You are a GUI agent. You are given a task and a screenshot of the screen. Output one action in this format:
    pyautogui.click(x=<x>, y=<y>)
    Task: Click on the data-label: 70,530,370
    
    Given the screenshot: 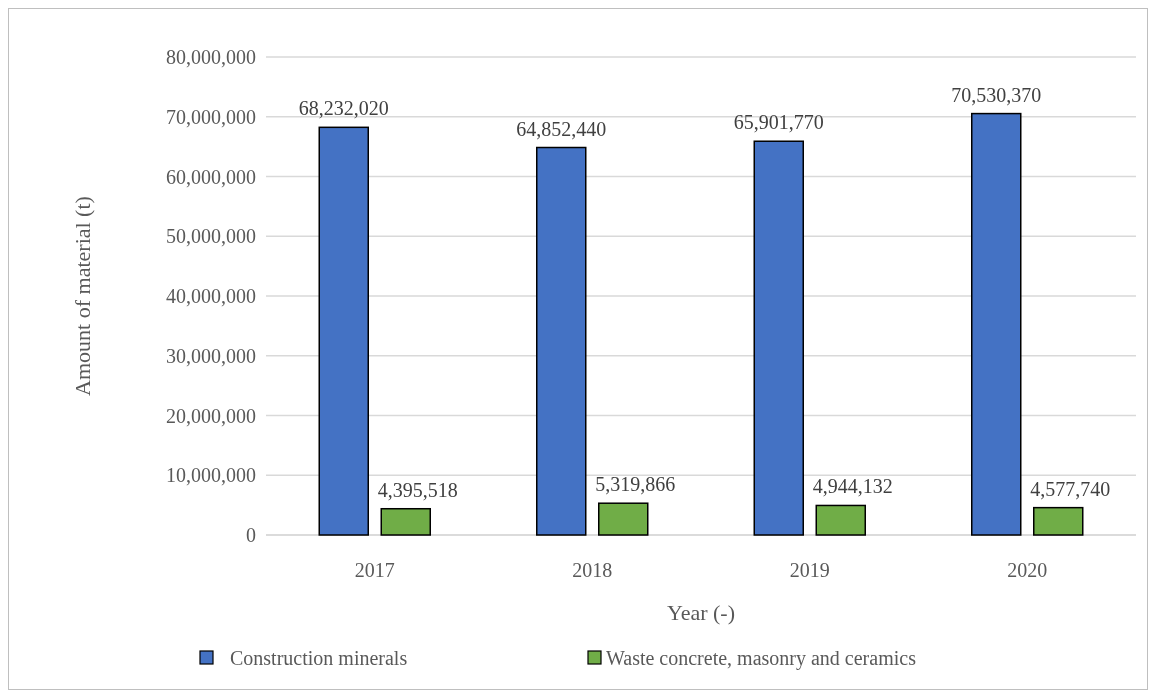 What is the action you would take?
    pyautogui.click(x=996, y=94)
    